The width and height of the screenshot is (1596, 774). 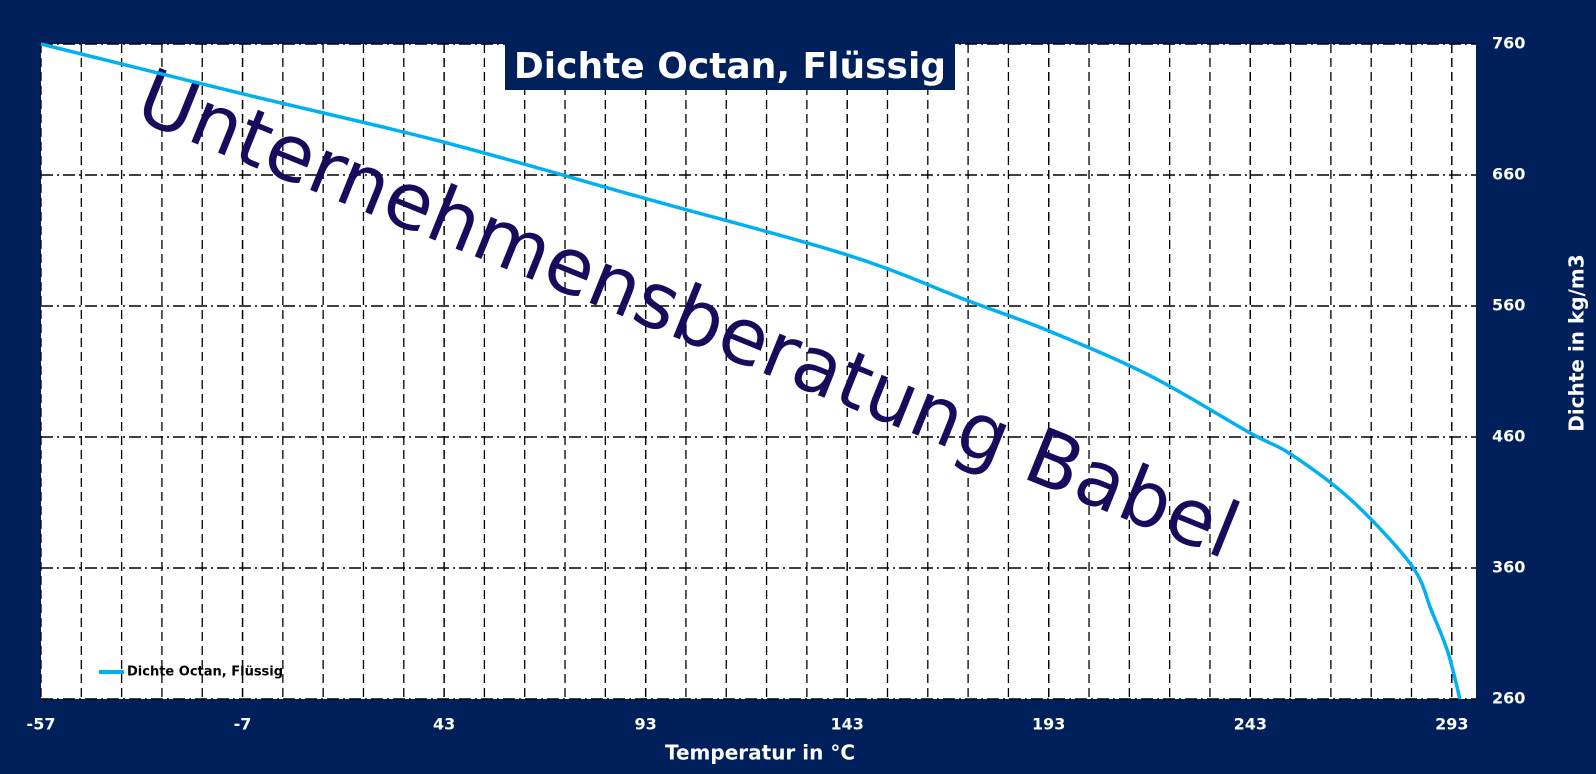 What do you see at coordinates (760, 753) in the screenshot?
I see `x-axis-label: Temperatur in °C` at bounding box center [760, 753].